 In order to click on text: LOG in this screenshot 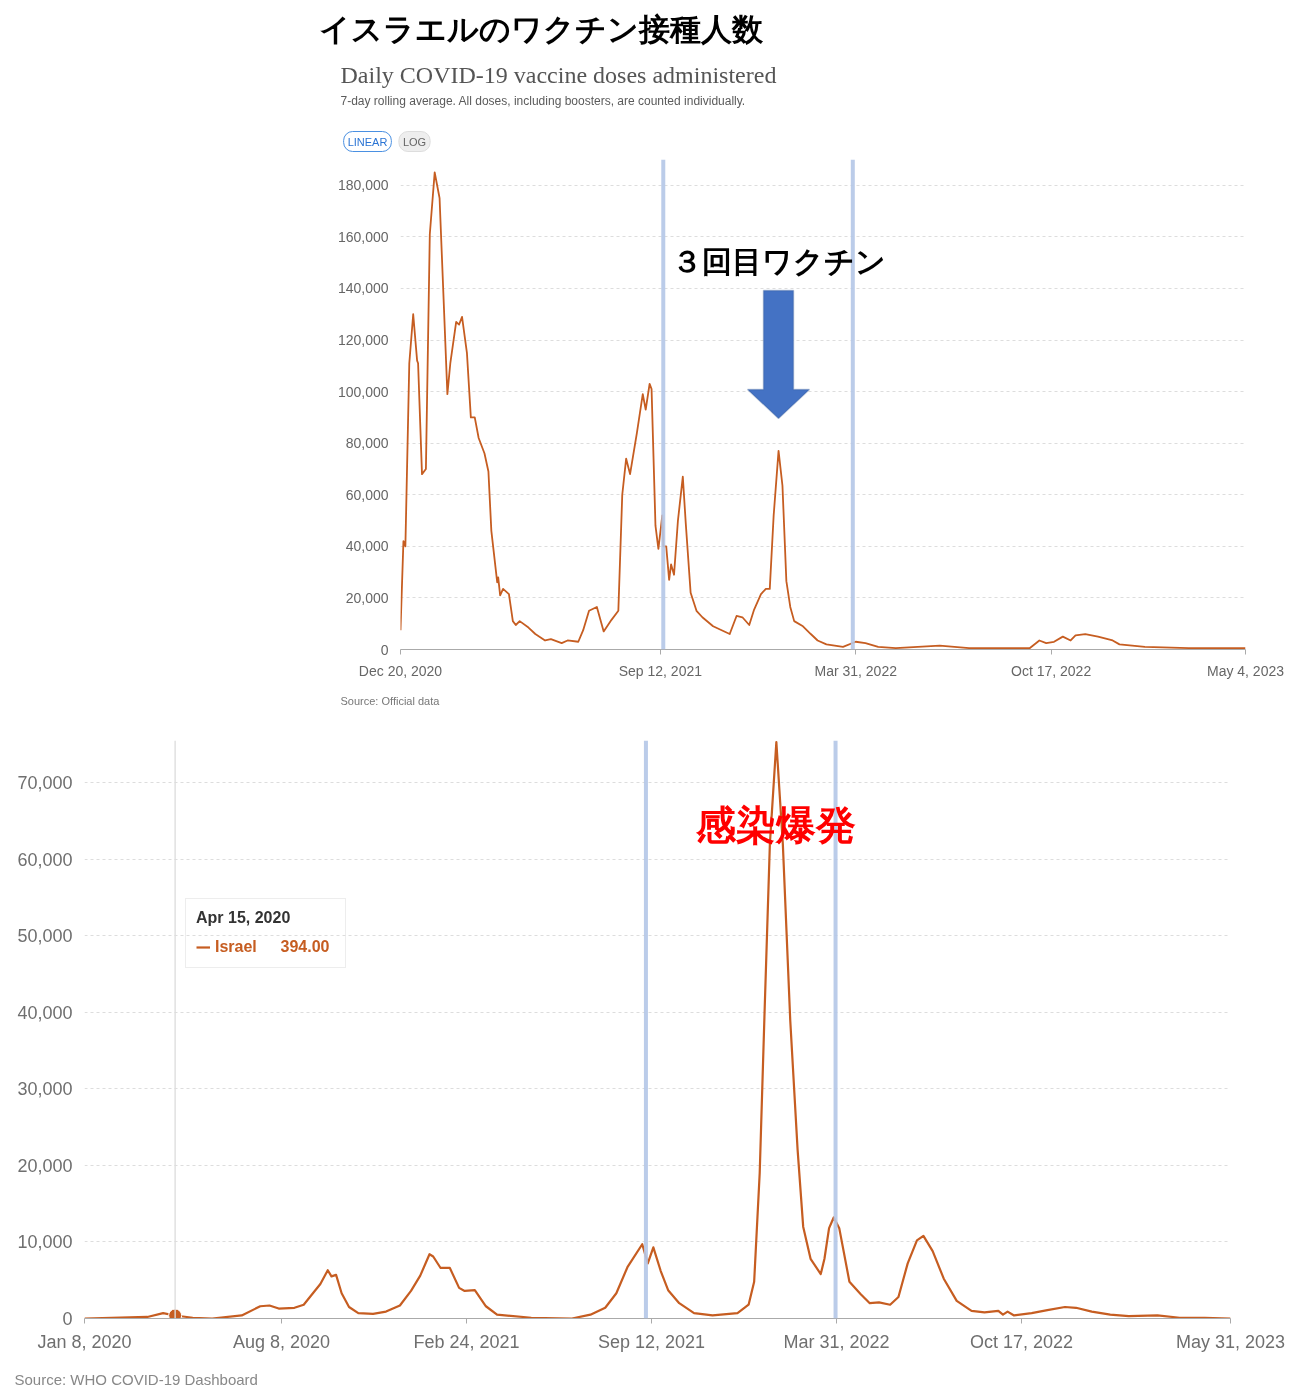, I will do `click(414, 141)`.